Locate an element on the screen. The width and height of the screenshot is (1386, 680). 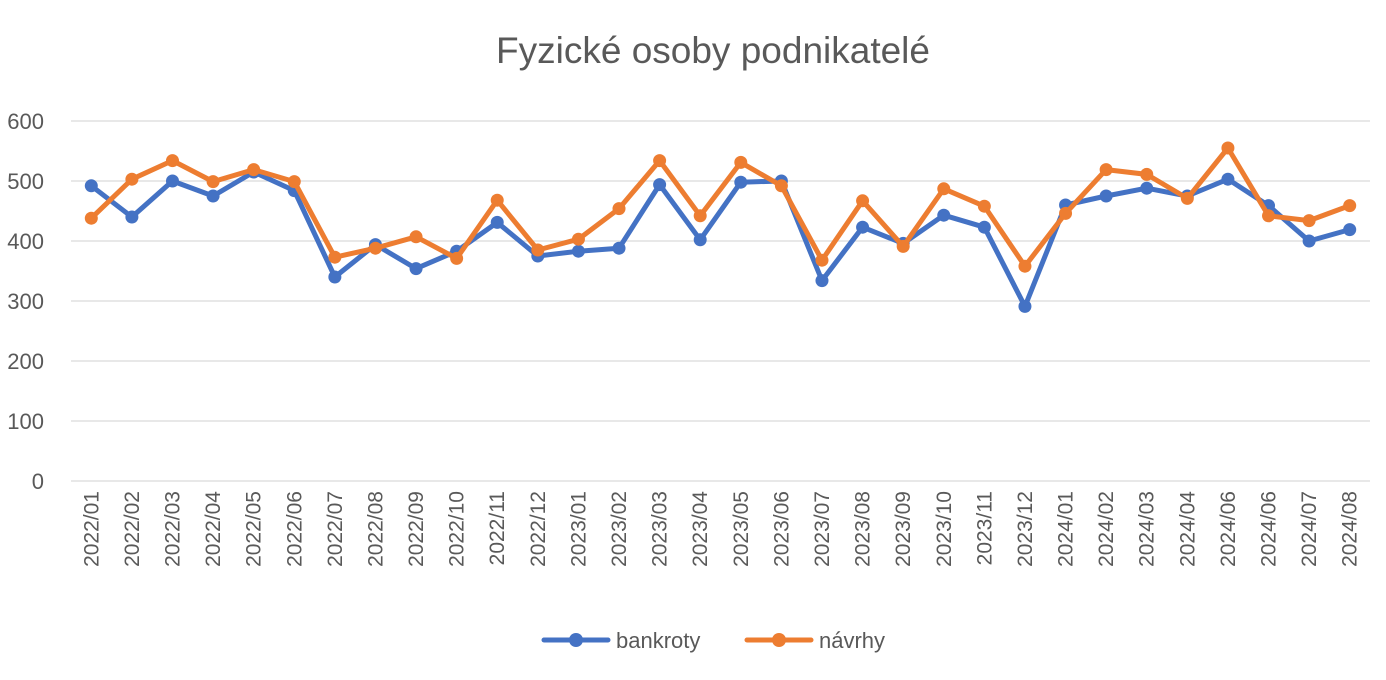
legend: bankroty návrhy is located at coordinates (713, 640).